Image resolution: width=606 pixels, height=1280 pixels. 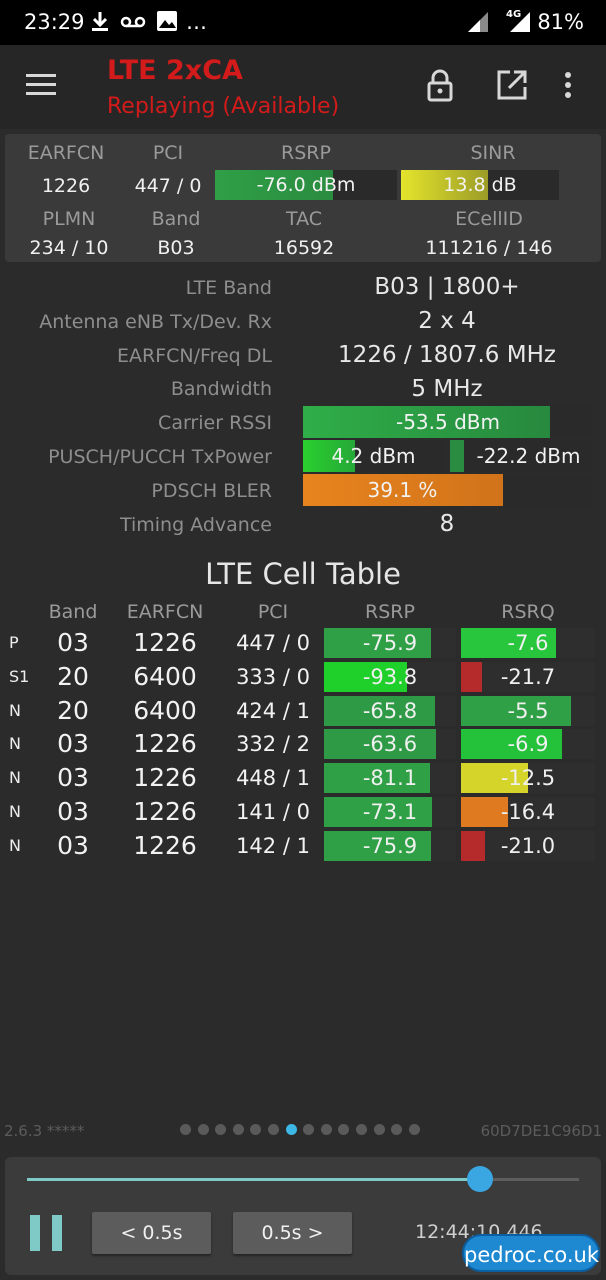 What do you see at coordinates (560, 22) in the screenshot?
I see `battery-level: 81%` at bounding box center [560, 22].